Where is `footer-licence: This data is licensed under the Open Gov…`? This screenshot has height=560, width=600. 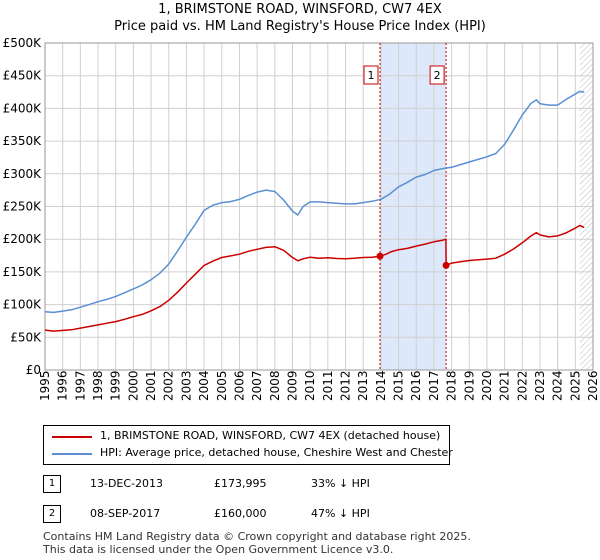
footer-licence: This data is licensed under the Open Gov… is located at coordinates (218, 549).